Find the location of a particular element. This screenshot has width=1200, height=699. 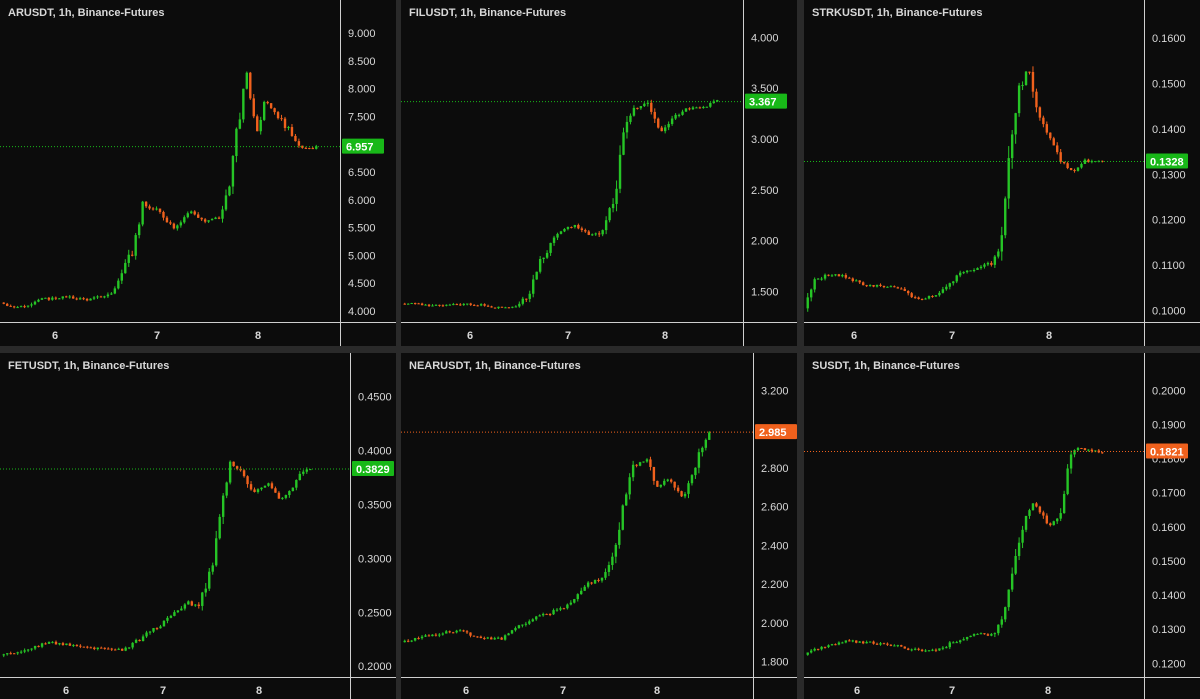

y-tick-label: 2.000 is located at coordinates (775, 624).